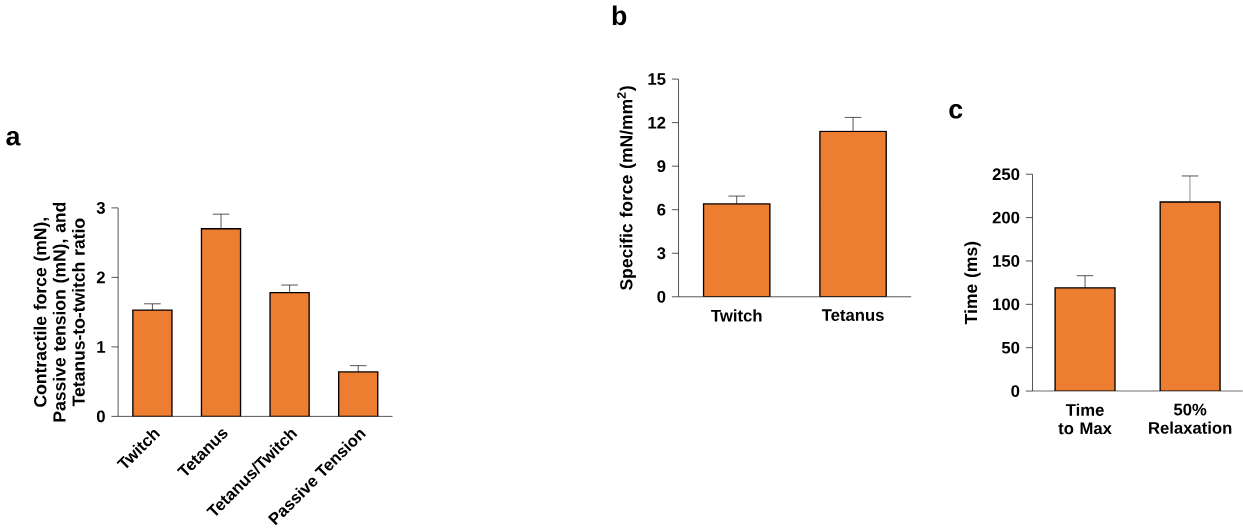 Image resolution: width=1243 pixels, height=529 pixels. What do you see at coordinates (1006, 304) in the screenshot?
I see `y-tick-label: 100` at bounding box center [1006, 304].